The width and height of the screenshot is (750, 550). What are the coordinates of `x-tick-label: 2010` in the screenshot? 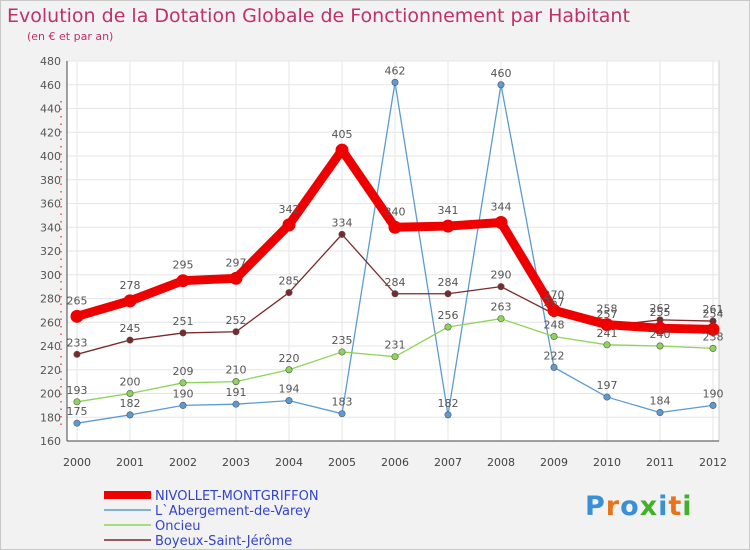 It's located at (607, 462).